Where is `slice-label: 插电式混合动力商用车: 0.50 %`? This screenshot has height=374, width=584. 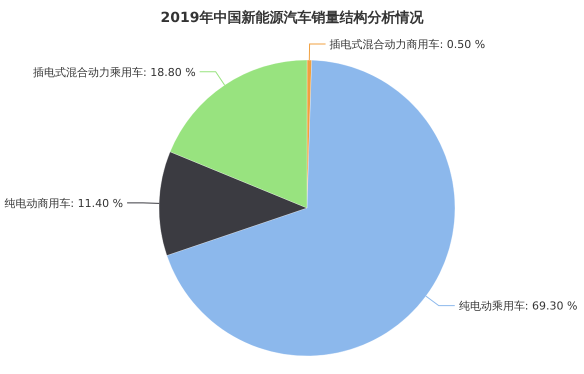
slice-label: 插电式混合动力商用车: 0.50 % is located at coordinates (408, 45).